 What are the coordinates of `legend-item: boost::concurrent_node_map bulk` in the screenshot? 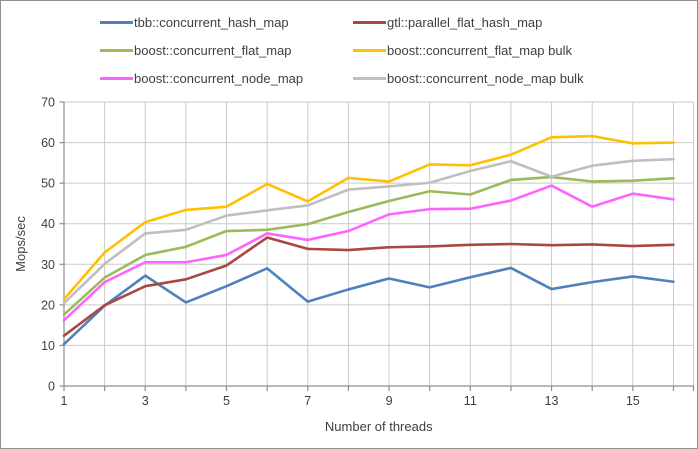 It's located at (468, 79).